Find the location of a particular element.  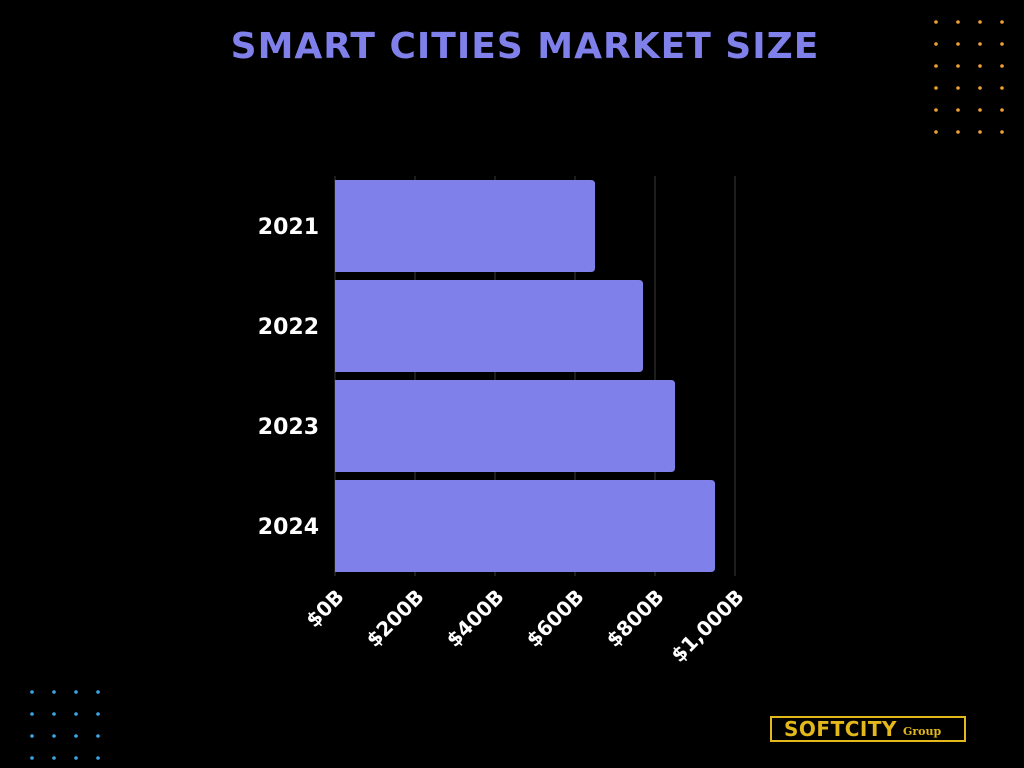

x-tick-label: $800B is located at coordinates (634, 618).